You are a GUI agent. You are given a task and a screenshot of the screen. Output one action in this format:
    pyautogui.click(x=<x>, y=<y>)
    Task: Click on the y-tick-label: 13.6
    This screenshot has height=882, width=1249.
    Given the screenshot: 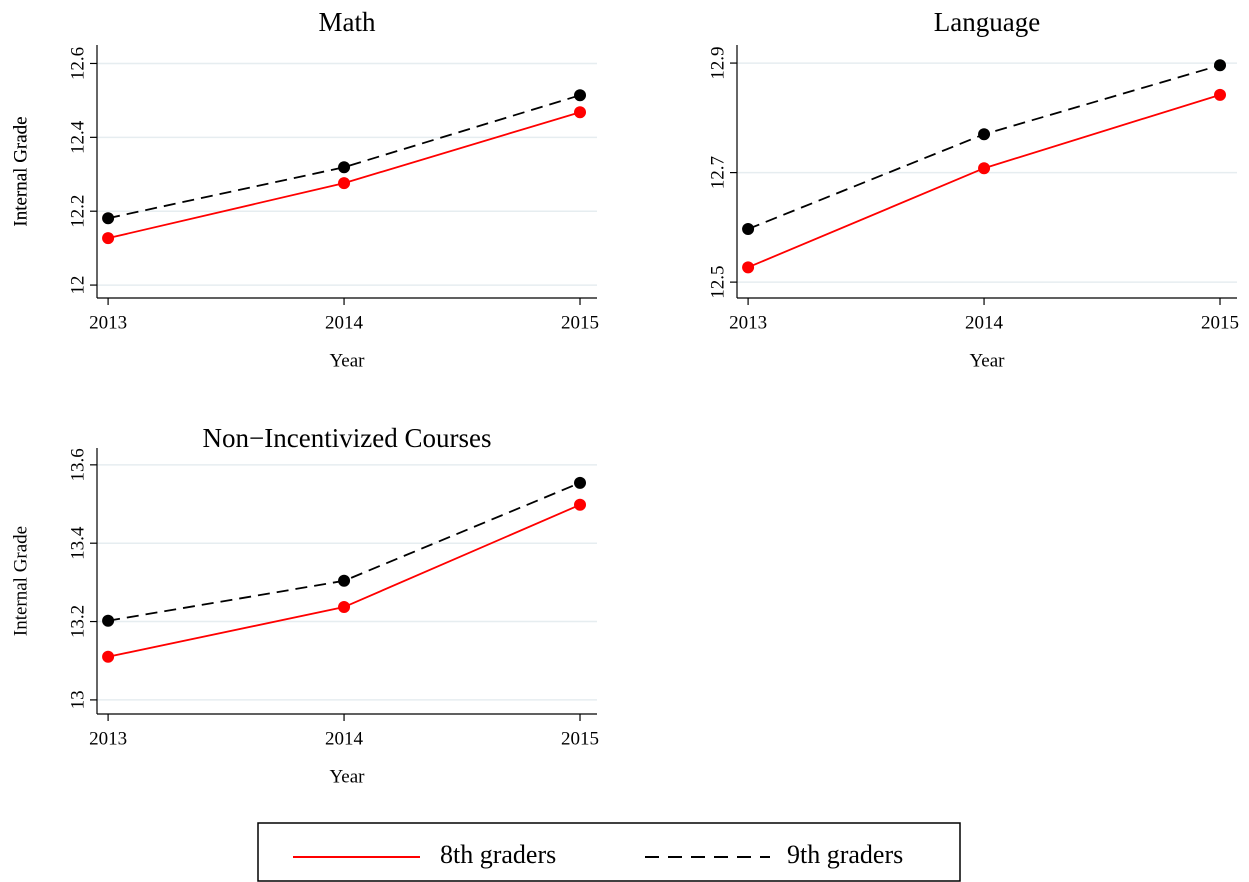 What is the action you would take?
    pyautogui.click(x=77, y=464)
    